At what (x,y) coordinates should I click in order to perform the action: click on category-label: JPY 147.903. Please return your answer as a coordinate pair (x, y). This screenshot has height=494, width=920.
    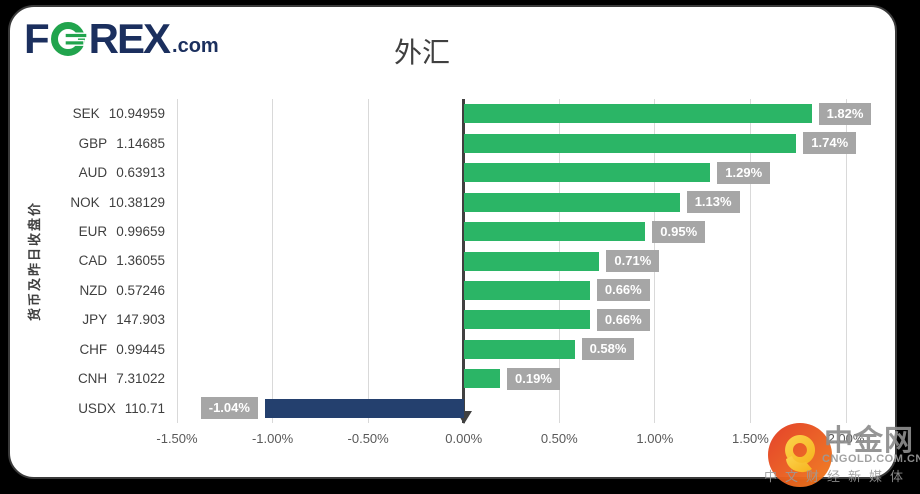
    Looking at the image, I should click on (102, 319).